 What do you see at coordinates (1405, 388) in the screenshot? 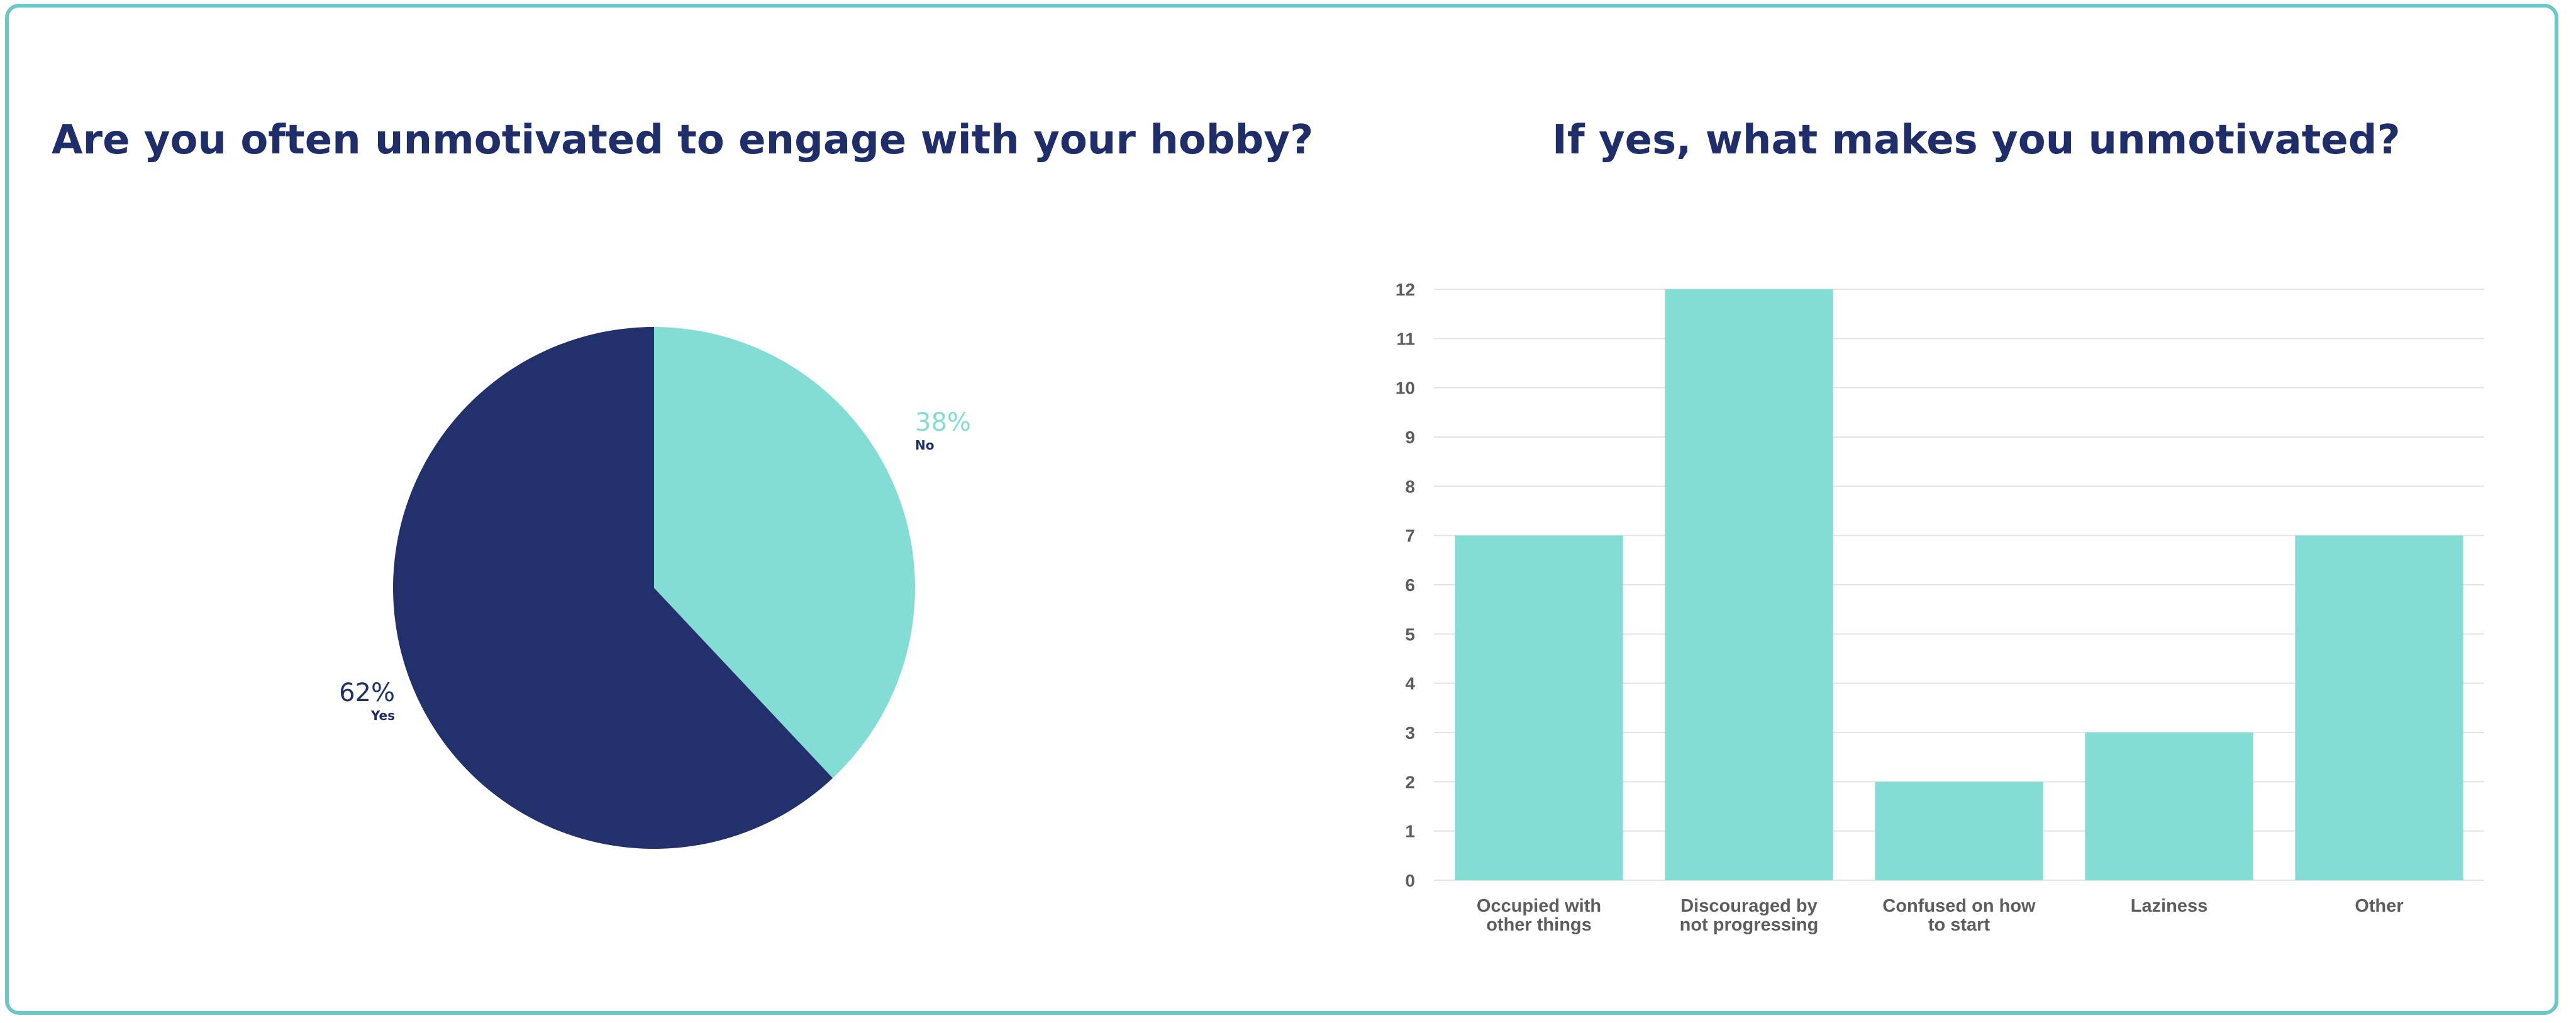
I see `y-tick-label: 10` at bounding box center [1405, 388].